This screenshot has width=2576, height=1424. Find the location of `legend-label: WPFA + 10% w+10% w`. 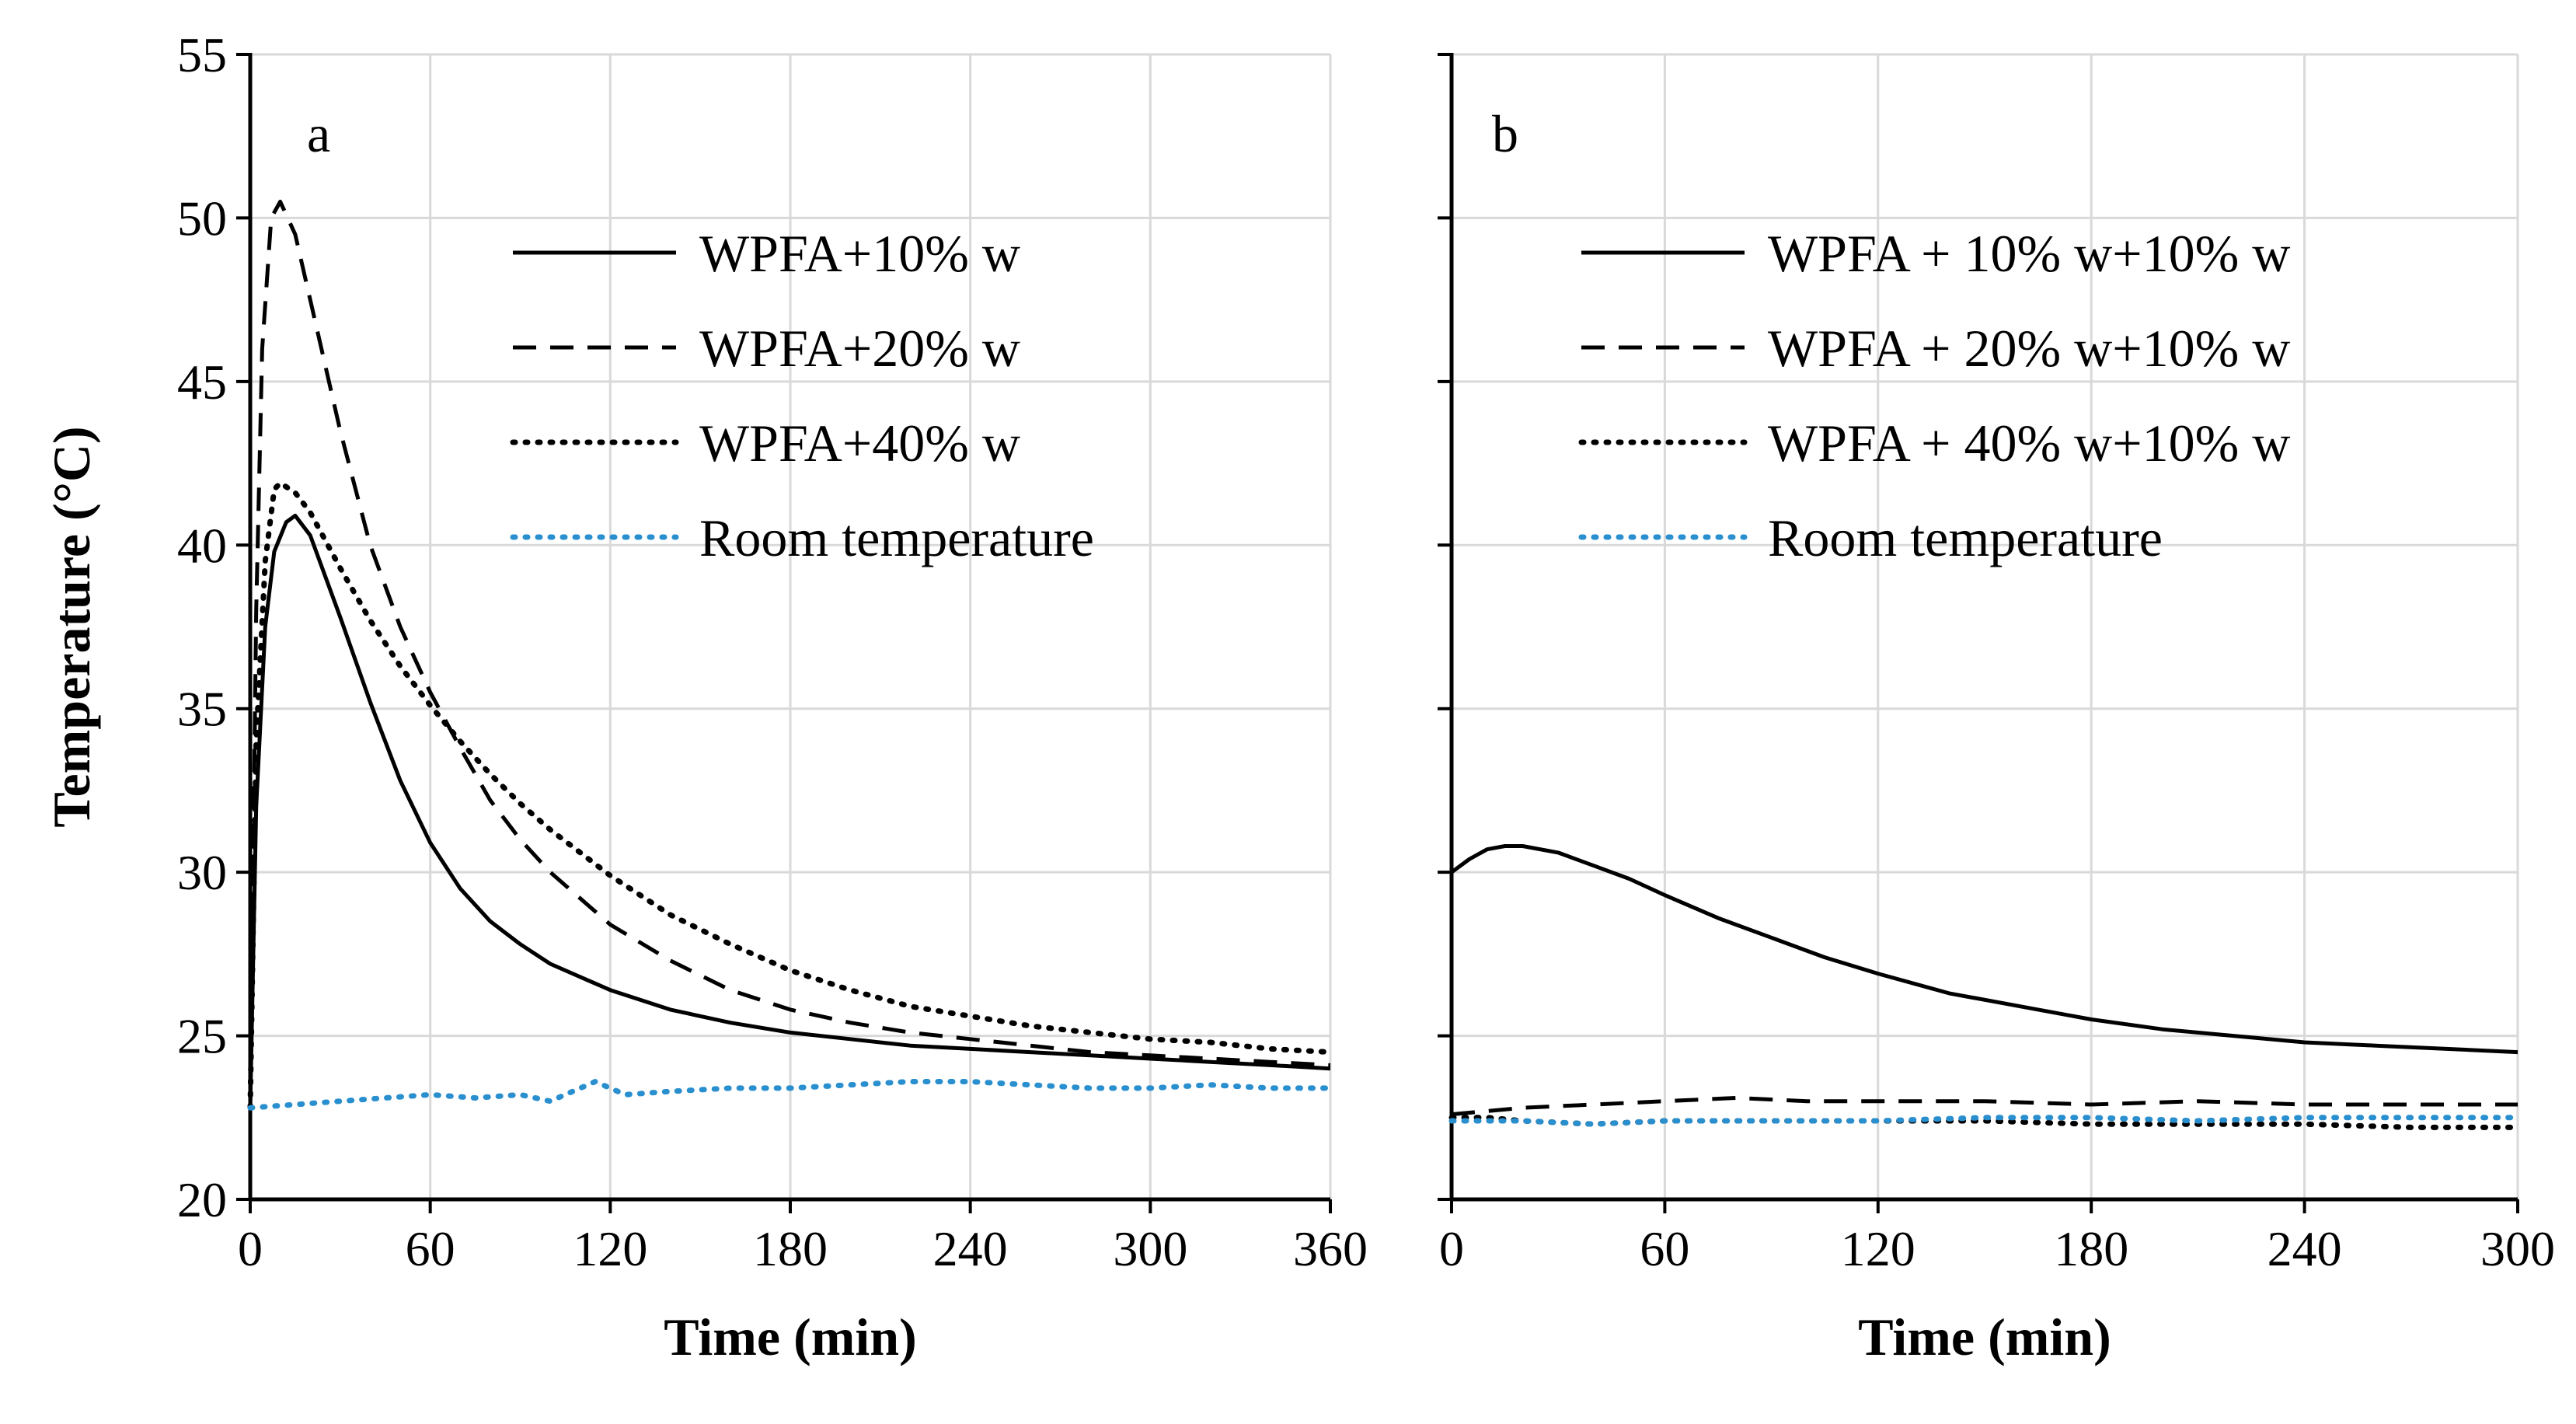

legend-label: WPFA + 10% w+10% w is located at coordinates (2029, 253).